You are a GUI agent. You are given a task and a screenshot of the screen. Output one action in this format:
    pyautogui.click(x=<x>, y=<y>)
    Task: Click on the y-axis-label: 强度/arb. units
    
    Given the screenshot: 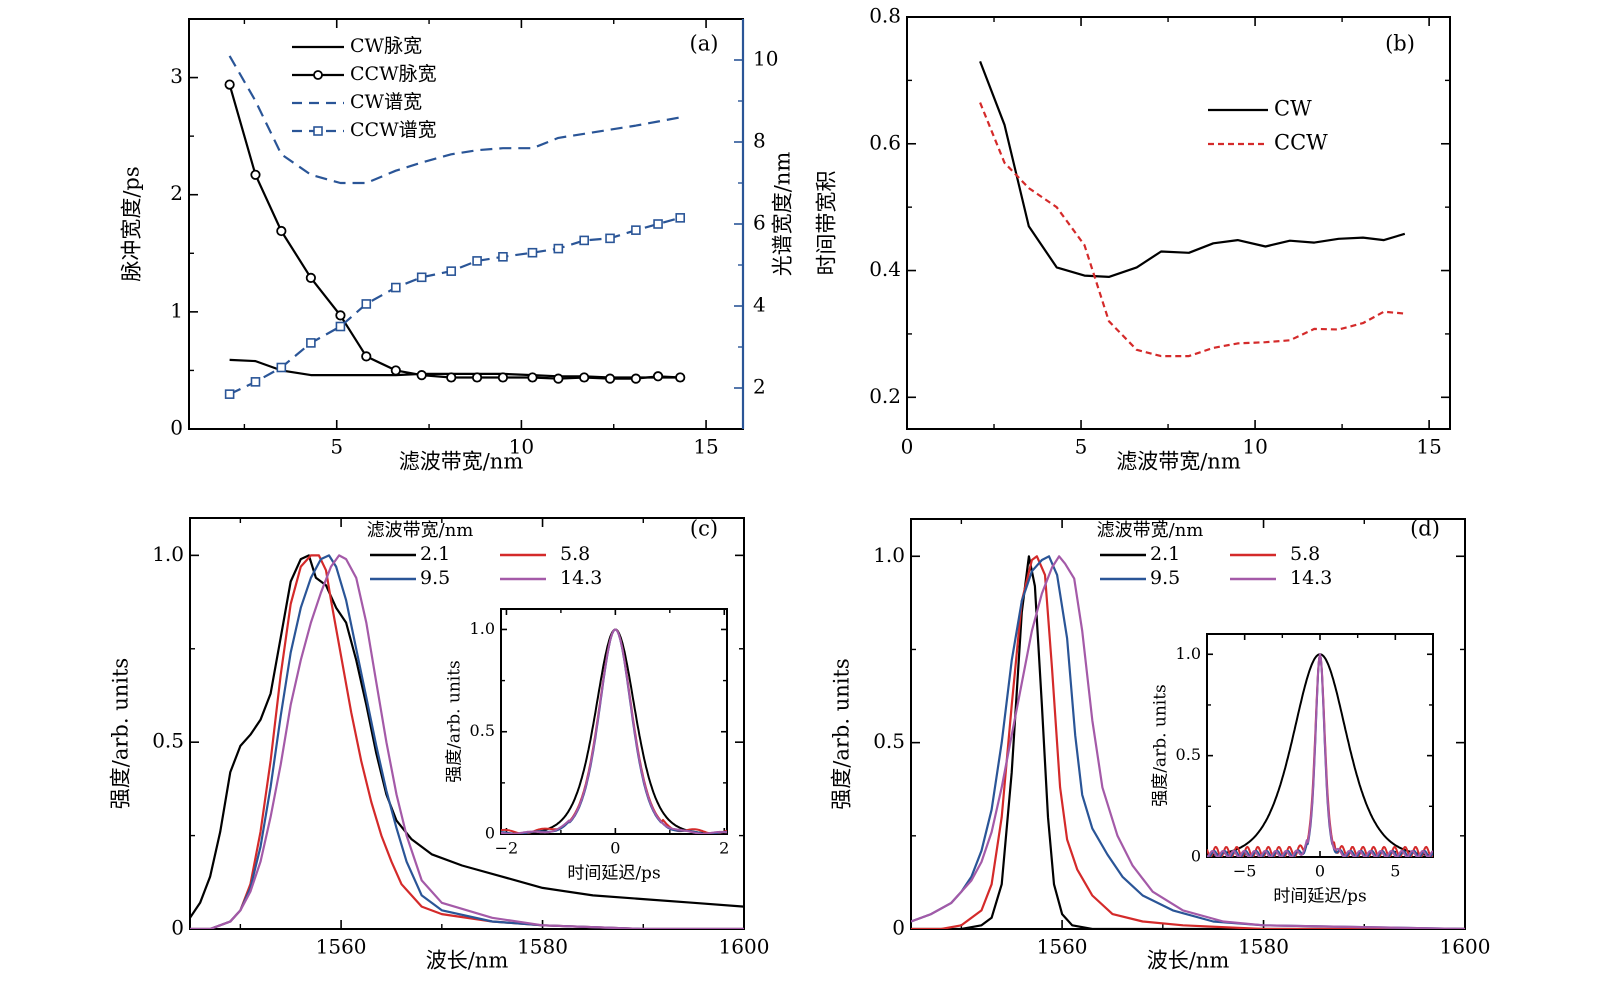 What is the action you would take?
    pyautogui.click(x=842, y=733)
    